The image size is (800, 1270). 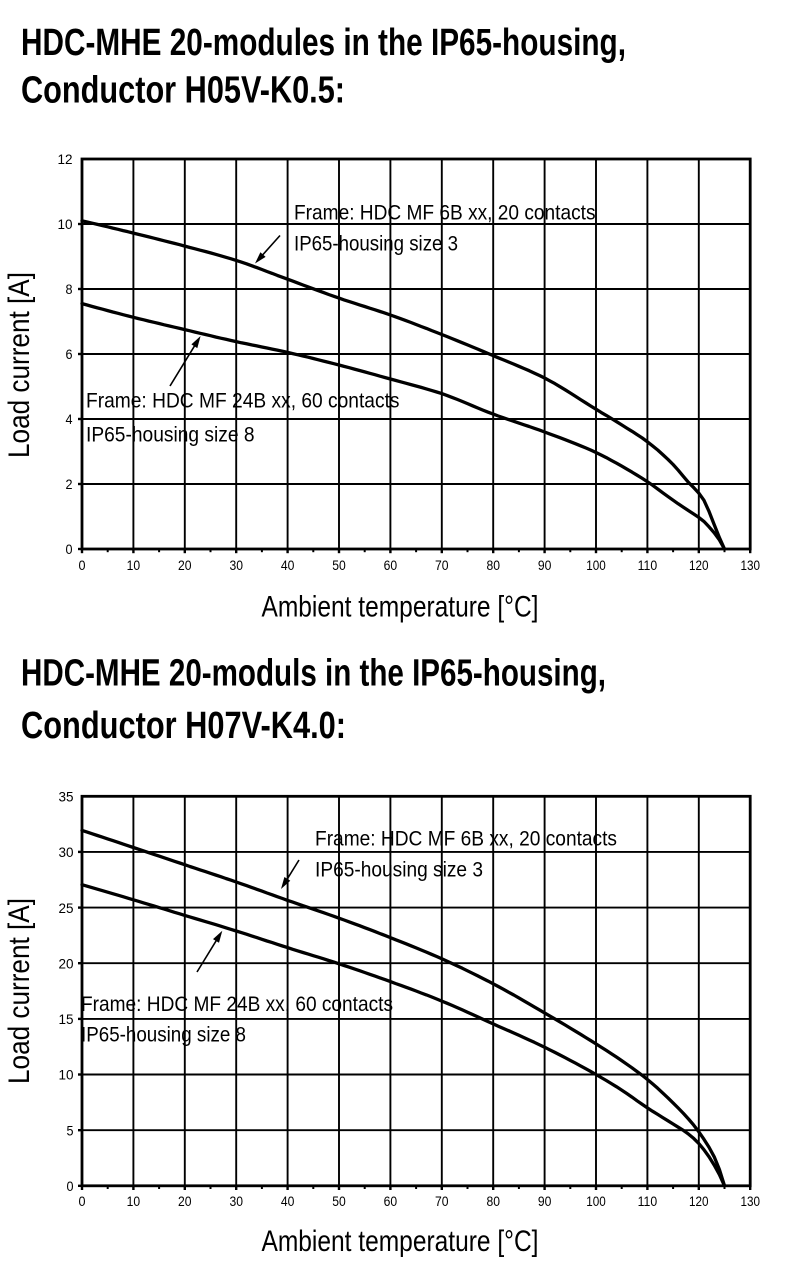 What do you see at coordinates (70, 1131) in the screenshot?
I see `svg-text: 5` at bounding box center [70, 1131].